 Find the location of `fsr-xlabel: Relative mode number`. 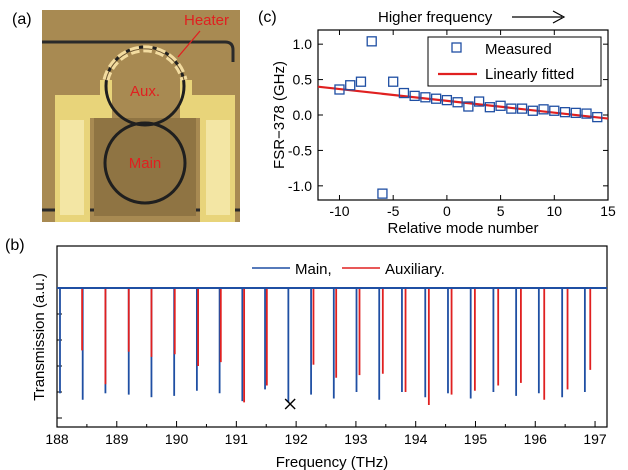

fsr-xlabel: Relative mode number is located at coordinates (463, 228).